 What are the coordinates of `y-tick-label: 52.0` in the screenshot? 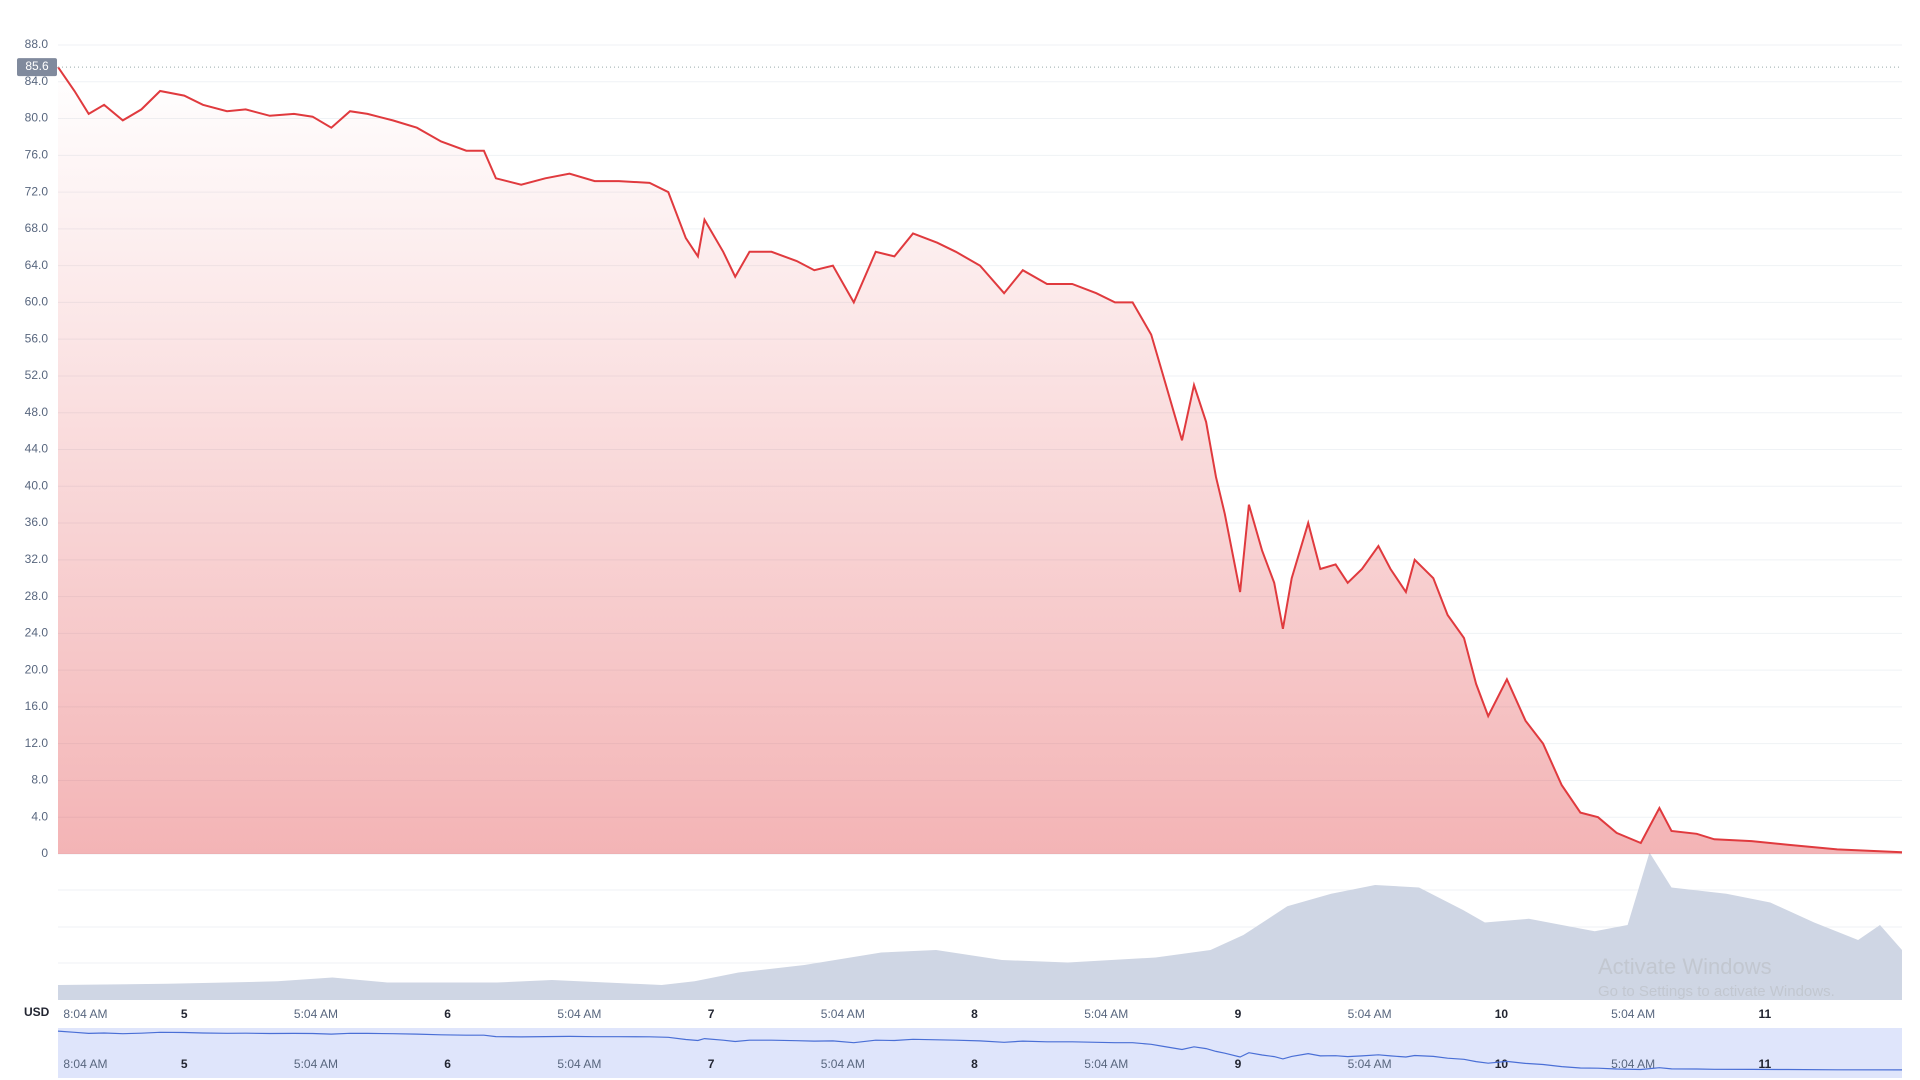 It's located at (37, 375).